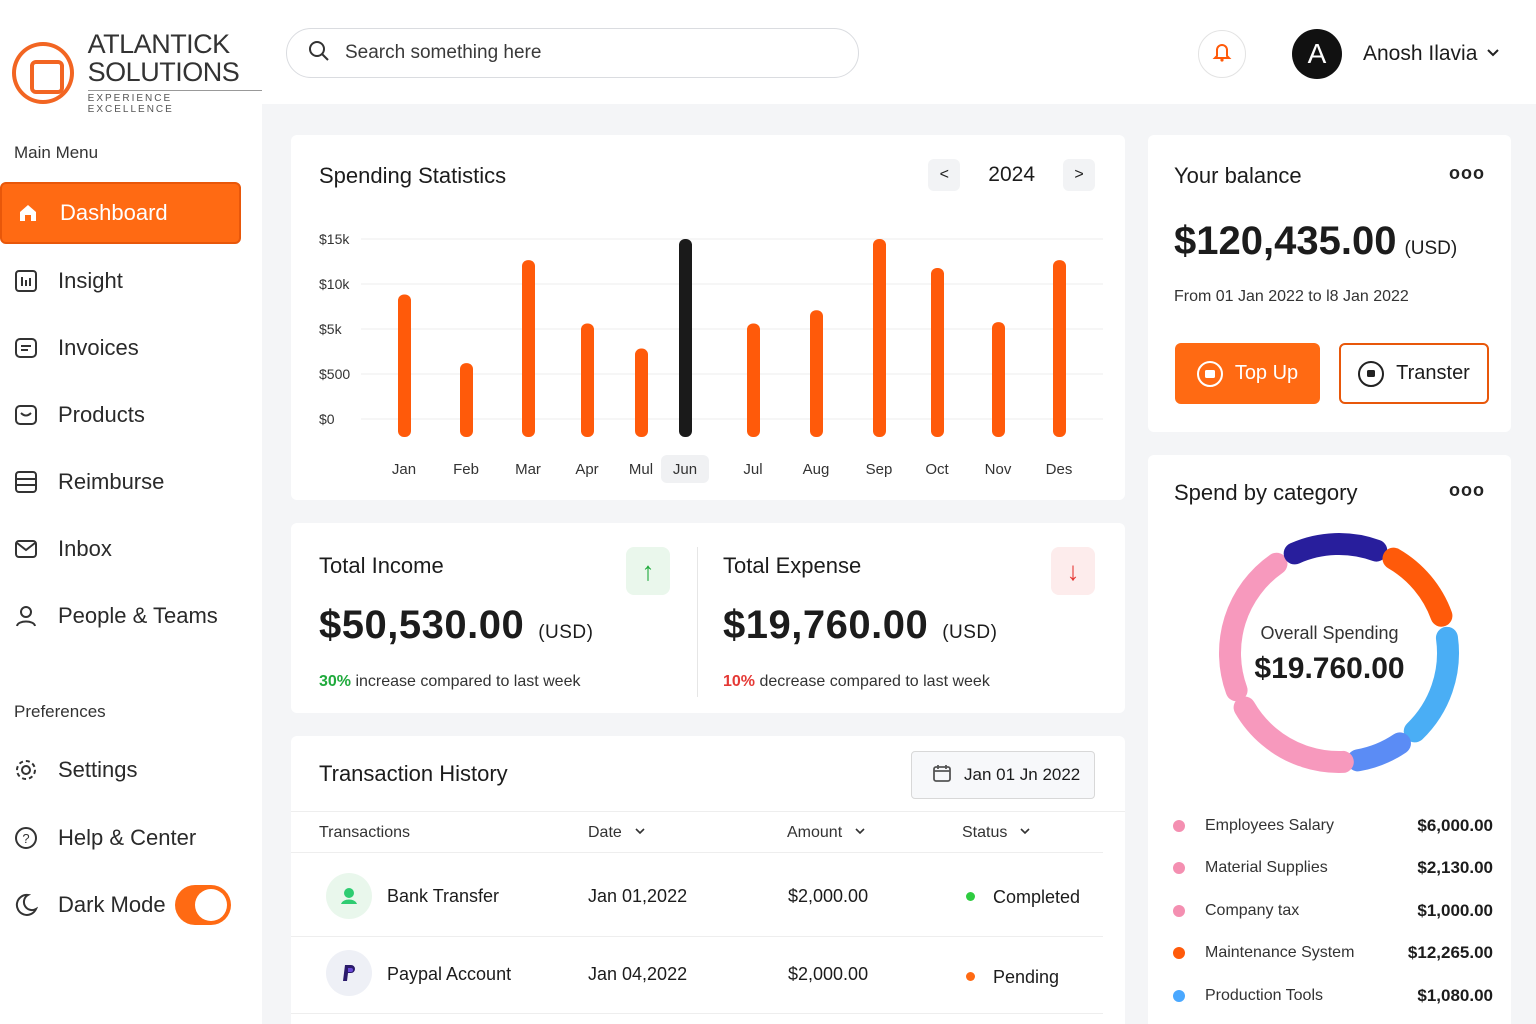  What do you see at coordinates (413, 773) in the screenshot?
I see `transactions-title: Transaction History` at bounding box center [413, 773].